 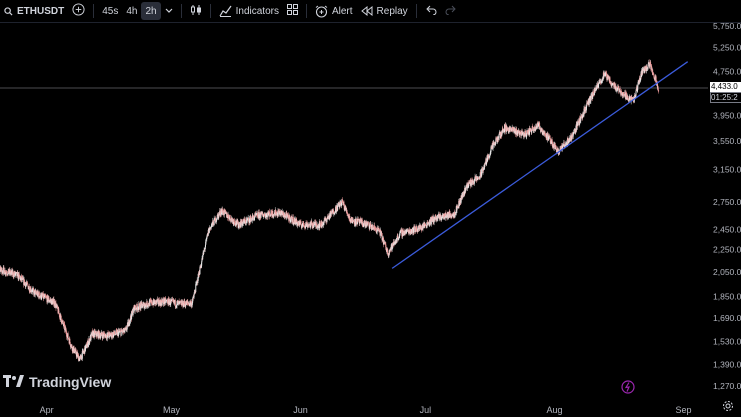 I want to click on alert-label: Alert, so click(x=342, y=11).